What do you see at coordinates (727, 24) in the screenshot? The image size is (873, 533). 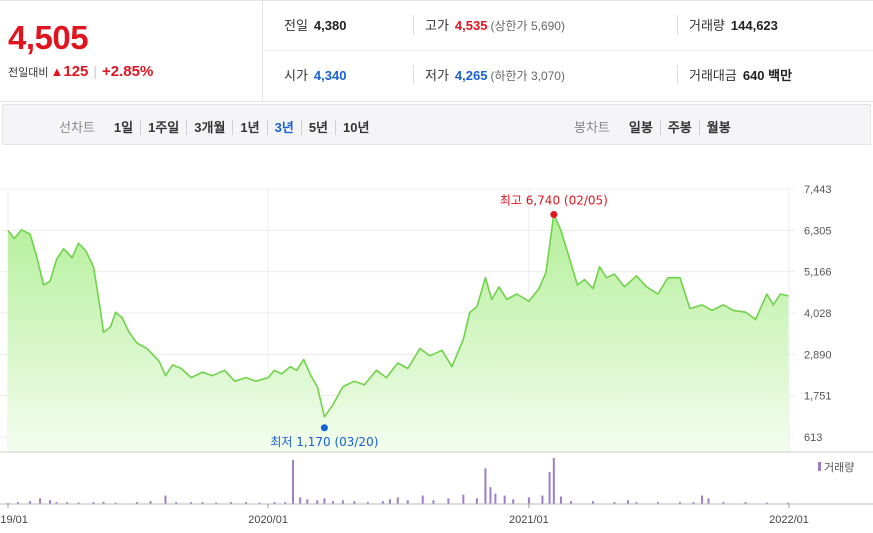 I see `volume: 거래량 144,623` at bounding box center [727, 24].